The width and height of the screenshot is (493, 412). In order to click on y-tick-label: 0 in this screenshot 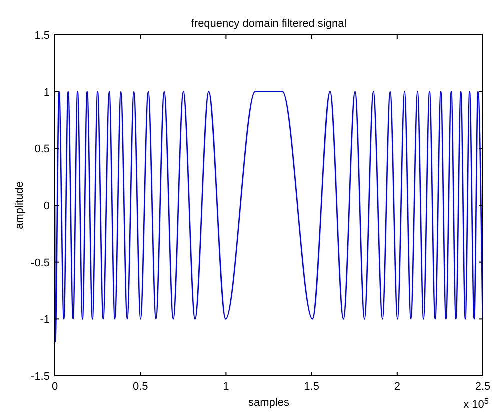, I will do `click(47, 206)`.